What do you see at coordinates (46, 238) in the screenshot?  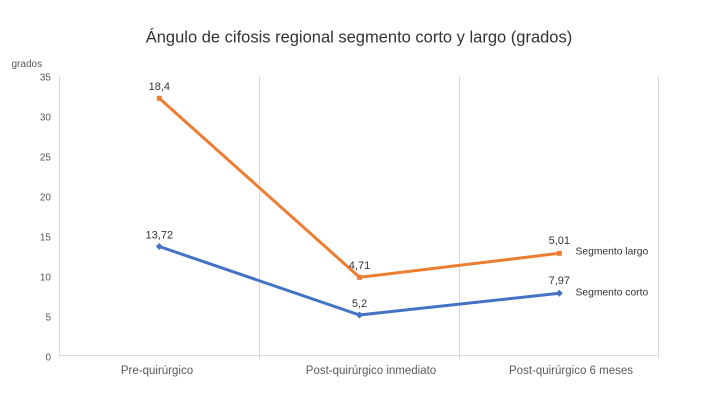 I see `svg-text: 15` at bounding box center [46, 238].